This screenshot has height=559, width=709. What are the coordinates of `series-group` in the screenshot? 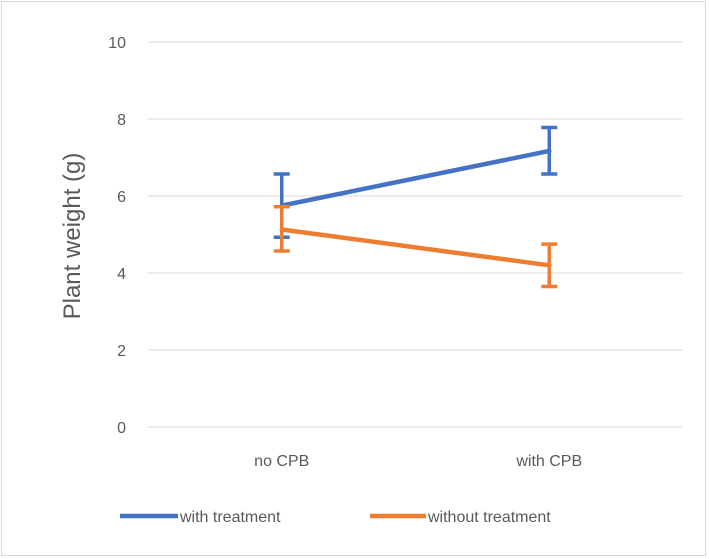 It's located at (415, 207).